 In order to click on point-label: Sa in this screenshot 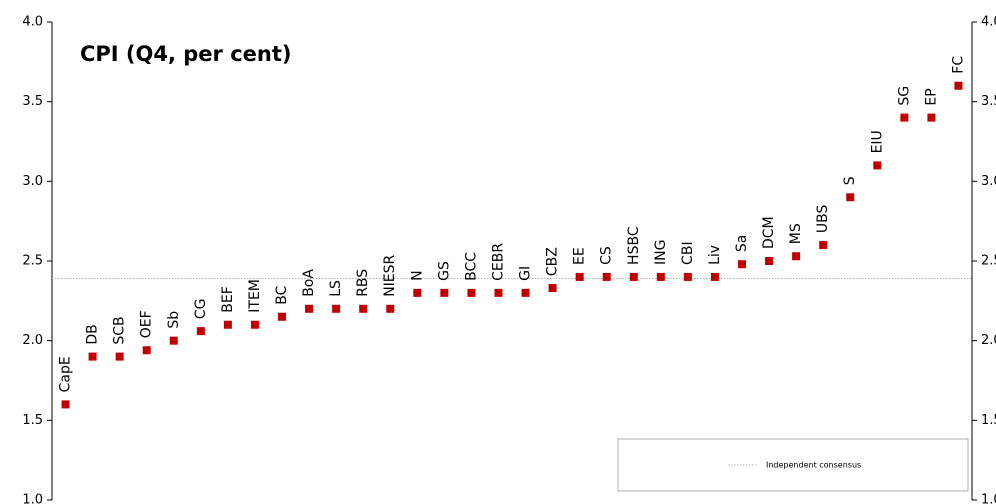, I will do `click(742, 243)`.